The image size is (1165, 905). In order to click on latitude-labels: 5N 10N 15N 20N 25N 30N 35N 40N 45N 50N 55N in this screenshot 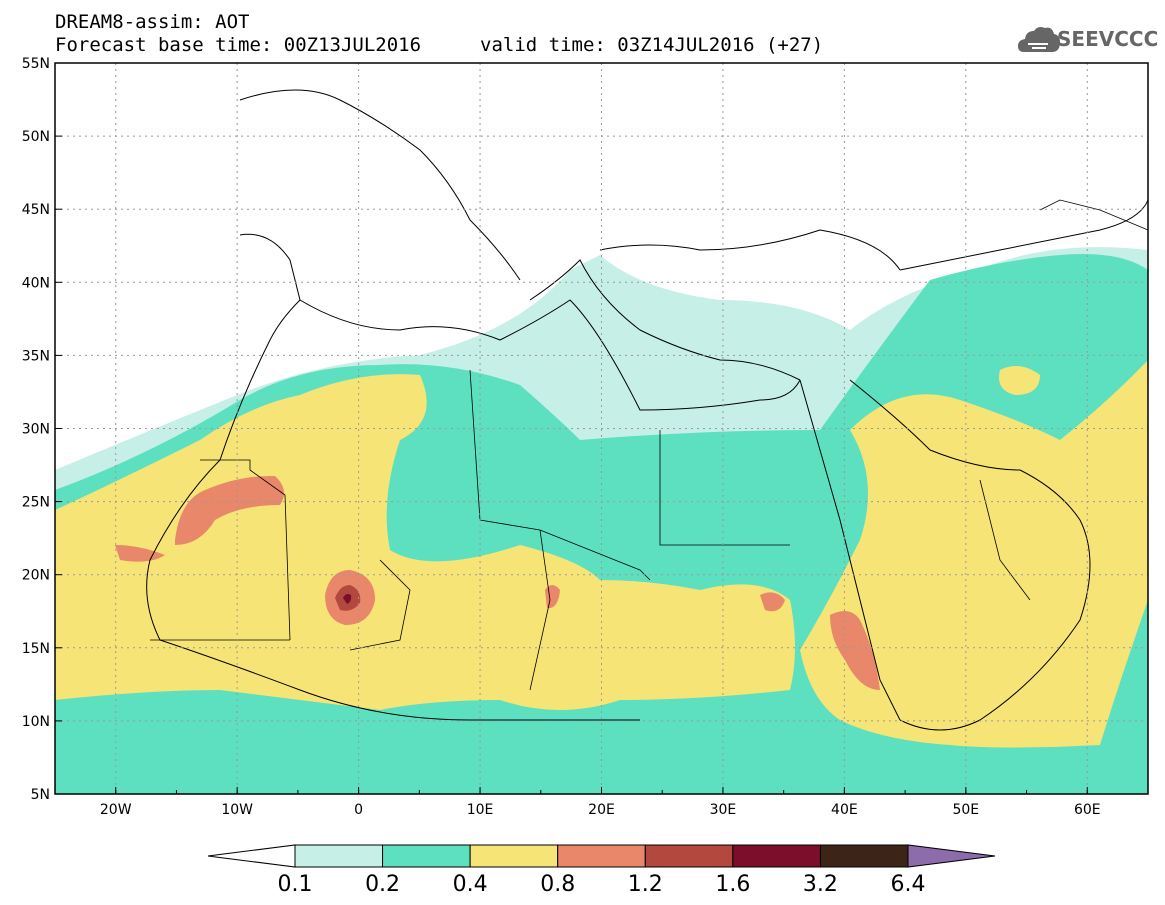, I will do `click(36, 429)`.